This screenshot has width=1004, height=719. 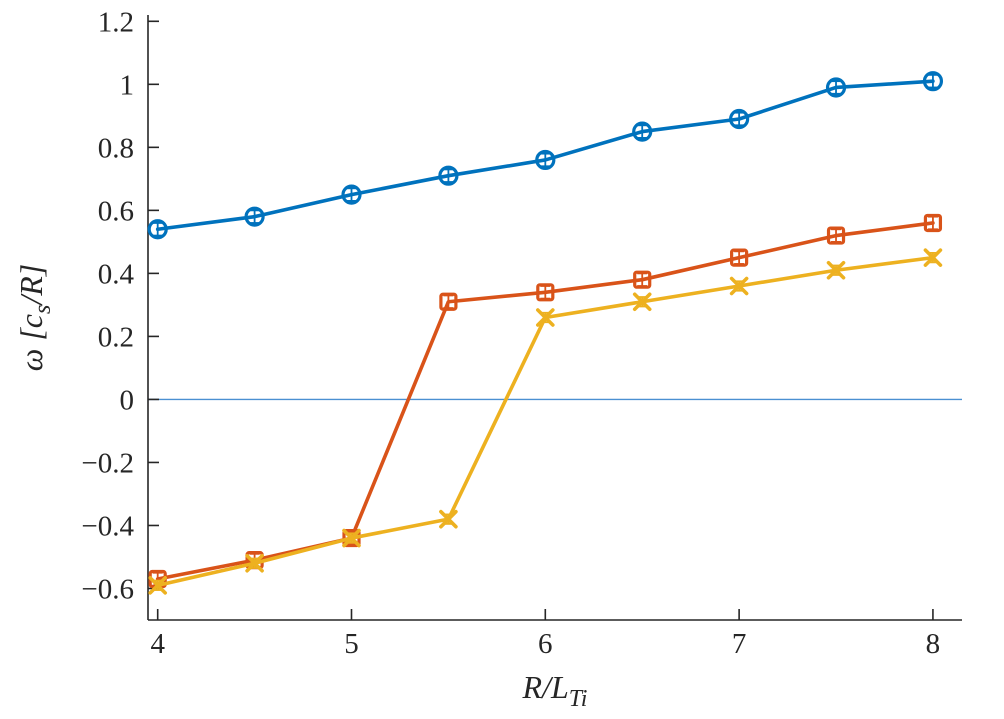 I want to click on y-tick-label: 0.2, so click(x=116, y=337).